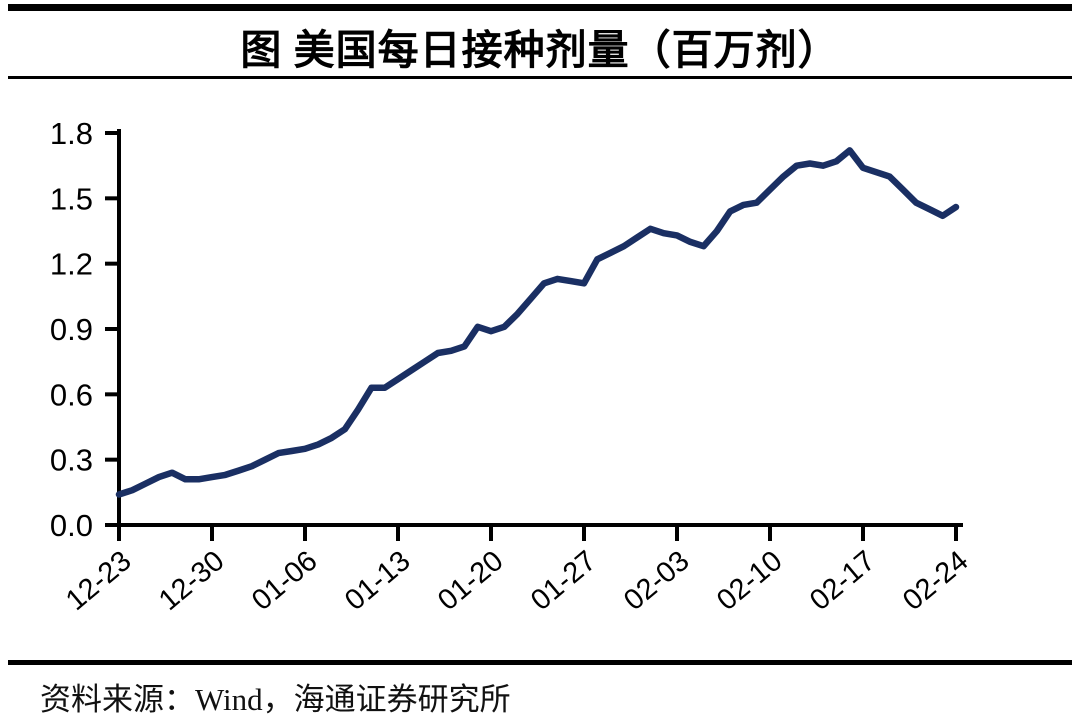  Describe the element at coordinates (71, 394) in the screenshot. I see `svg-text: 0.6` at that location.